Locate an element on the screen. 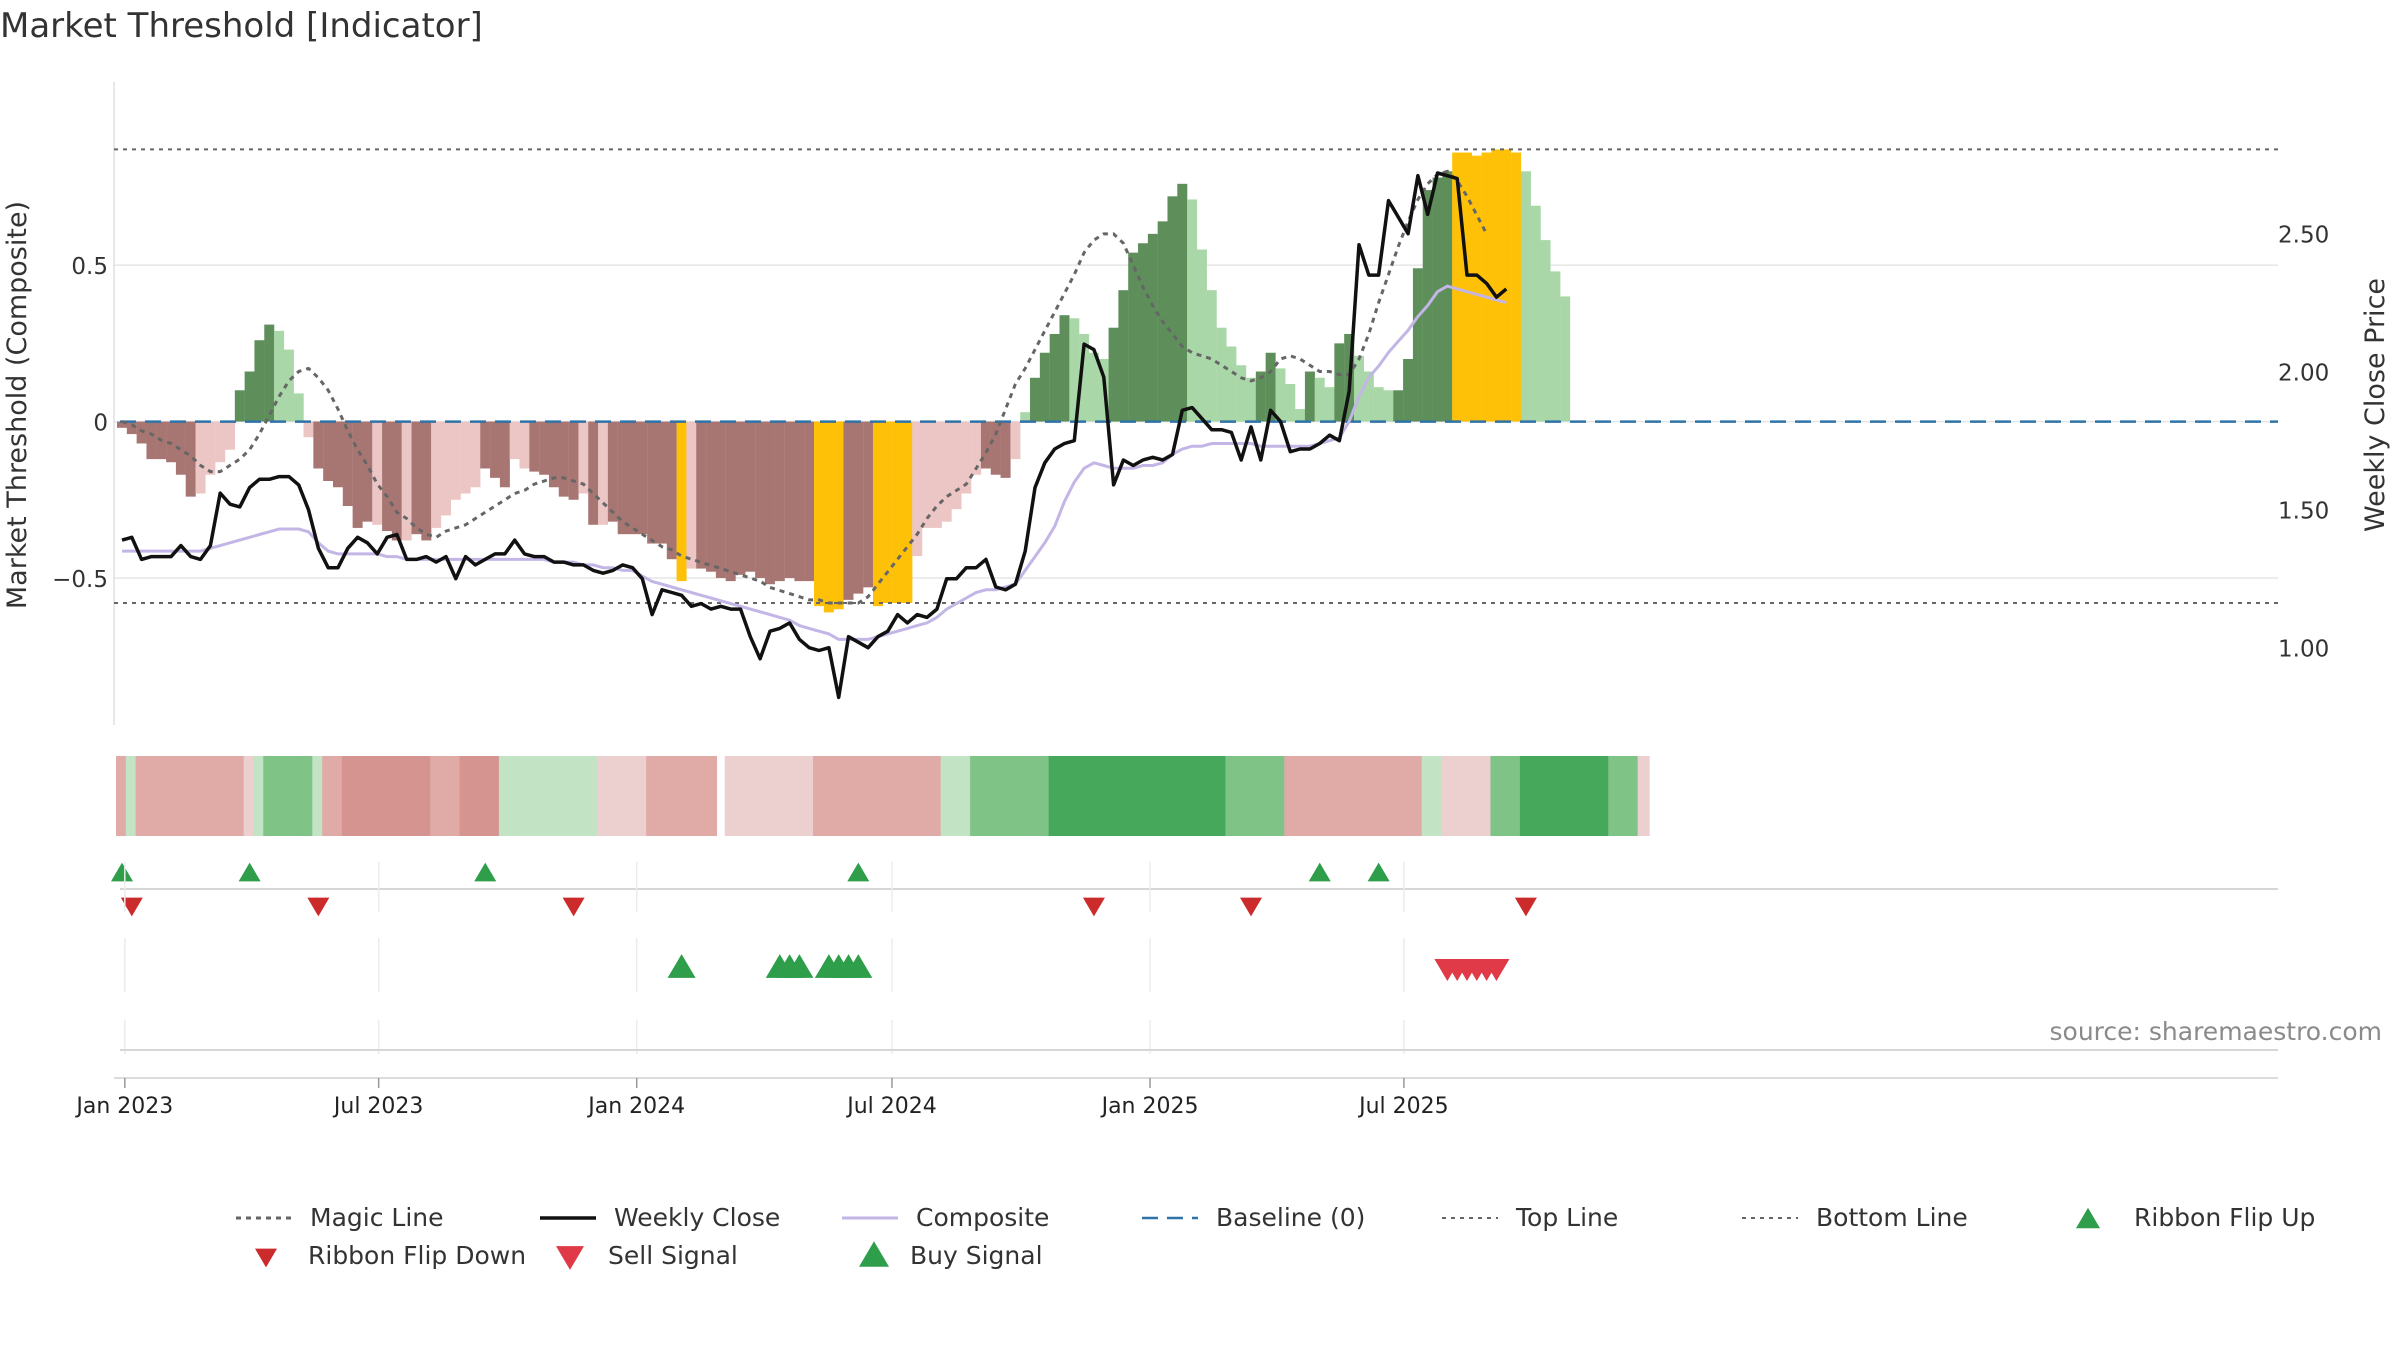  buy-signal-marker is located at coordinates (858, 966).